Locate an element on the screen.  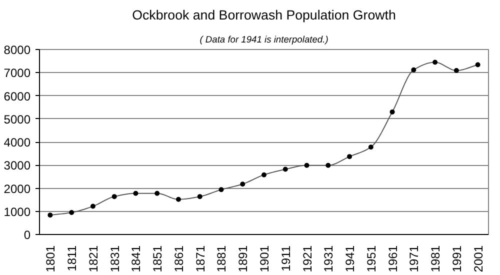
y-tick-label: 1000 is located at coordinates (17, 211).